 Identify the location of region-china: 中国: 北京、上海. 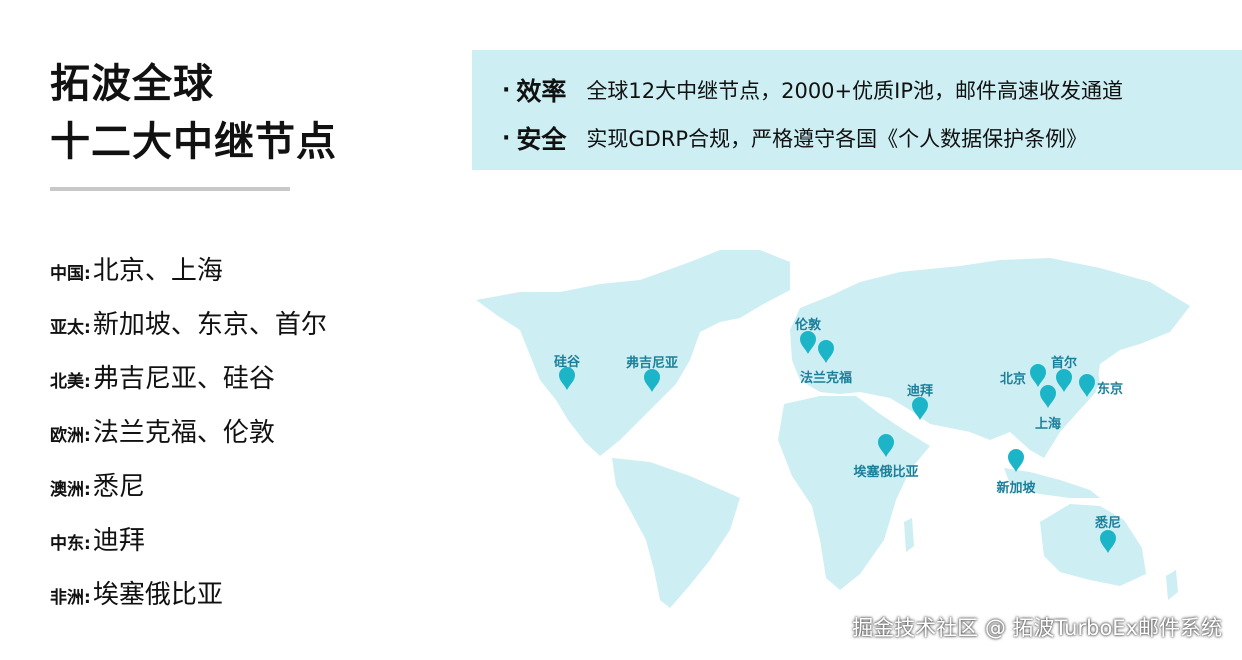
(136, 271).